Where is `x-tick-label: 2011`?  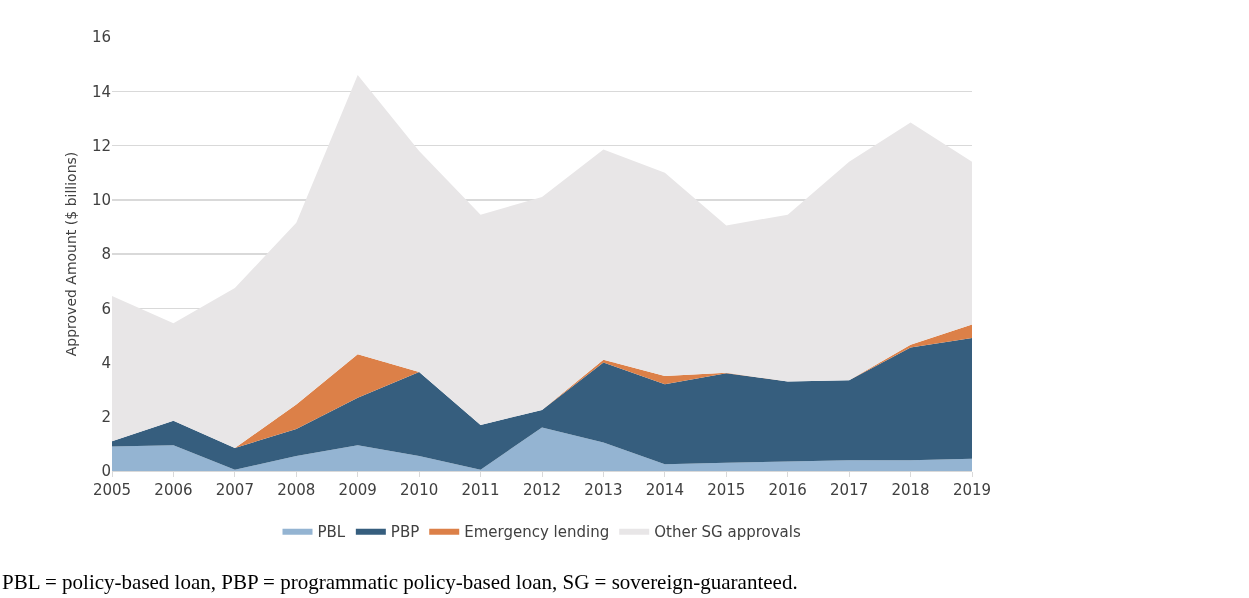
x-tick-label: 2011 is located at coordinates (480, 490).